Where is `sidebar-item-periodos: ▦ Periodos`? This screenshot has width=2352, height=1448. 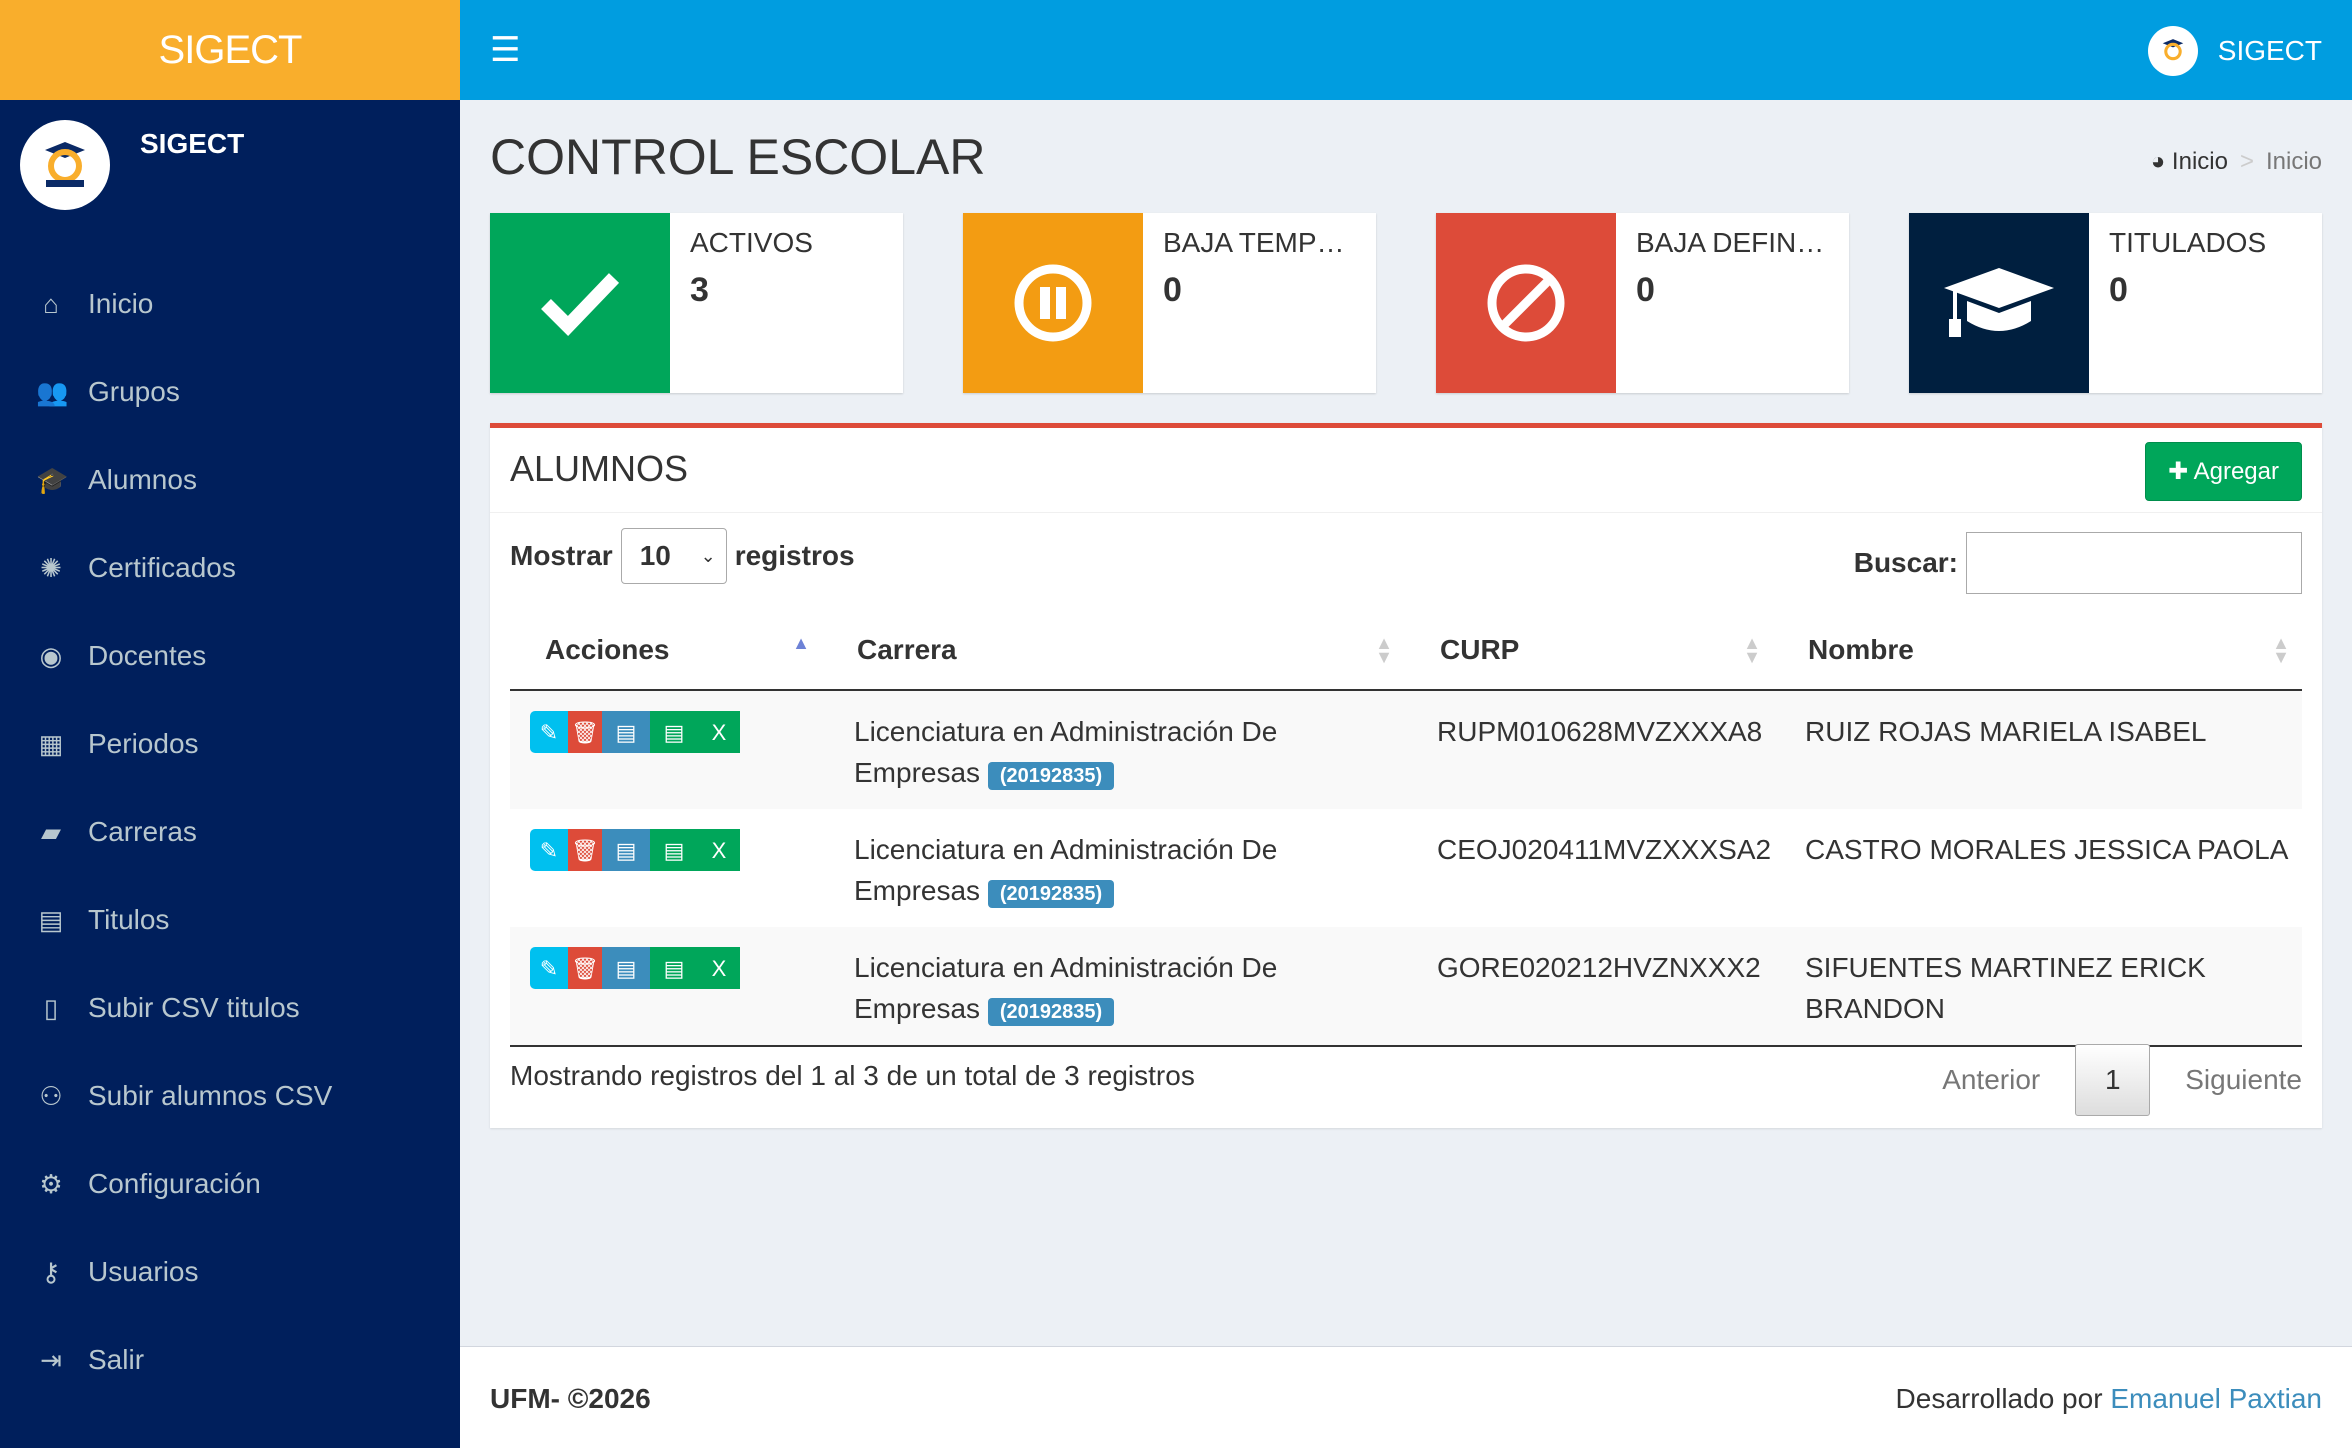
sidebar-item-periodos: ▦ Periodos is located at coordinates (230, 744).